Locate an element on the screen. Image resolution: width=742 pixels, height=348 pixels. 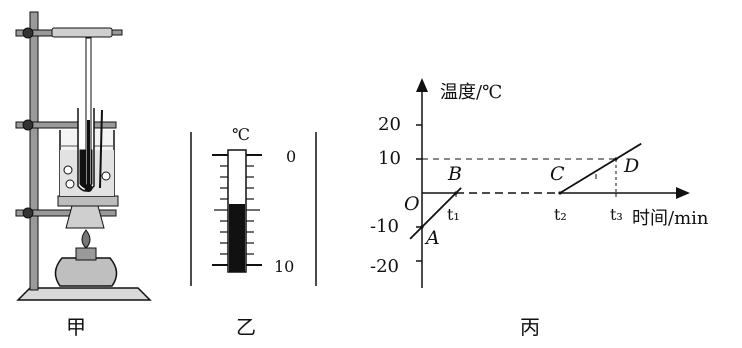
y-tick-label-minus20: -20 is located at coordinates (384, 266).